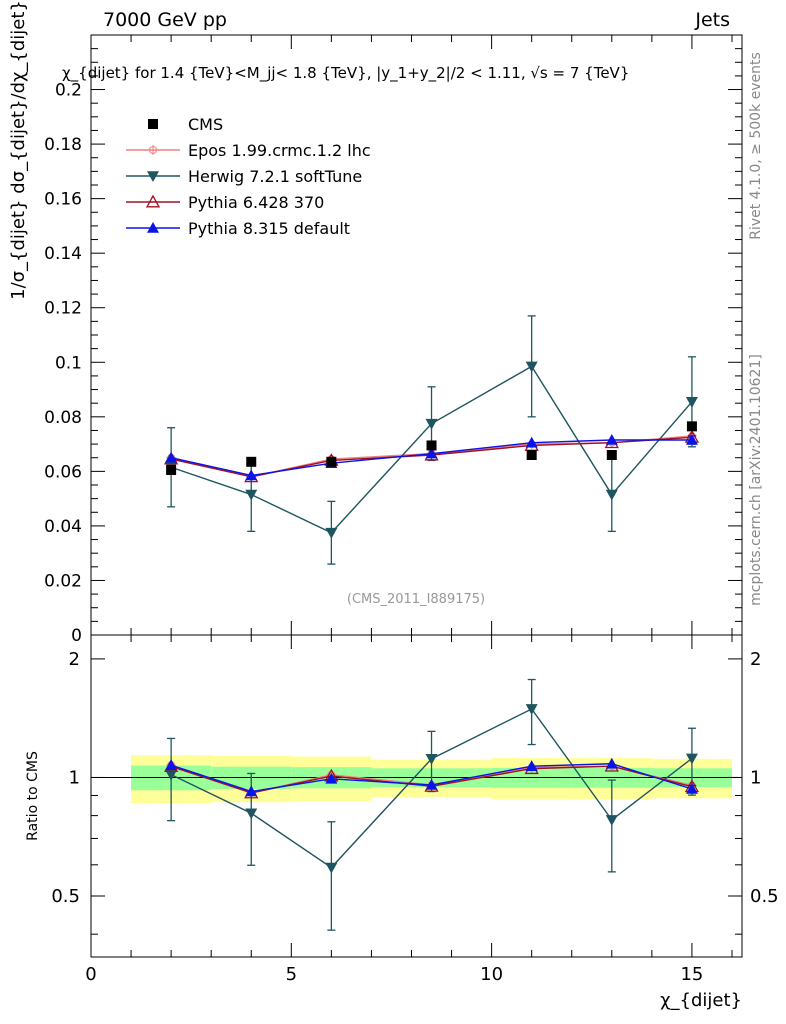 This screenshot has width=786, height=1024. What do you see at coordinates (185, 124) in the screenshot?
I see `legend-item: CMS` at bounding box center [185, 124].